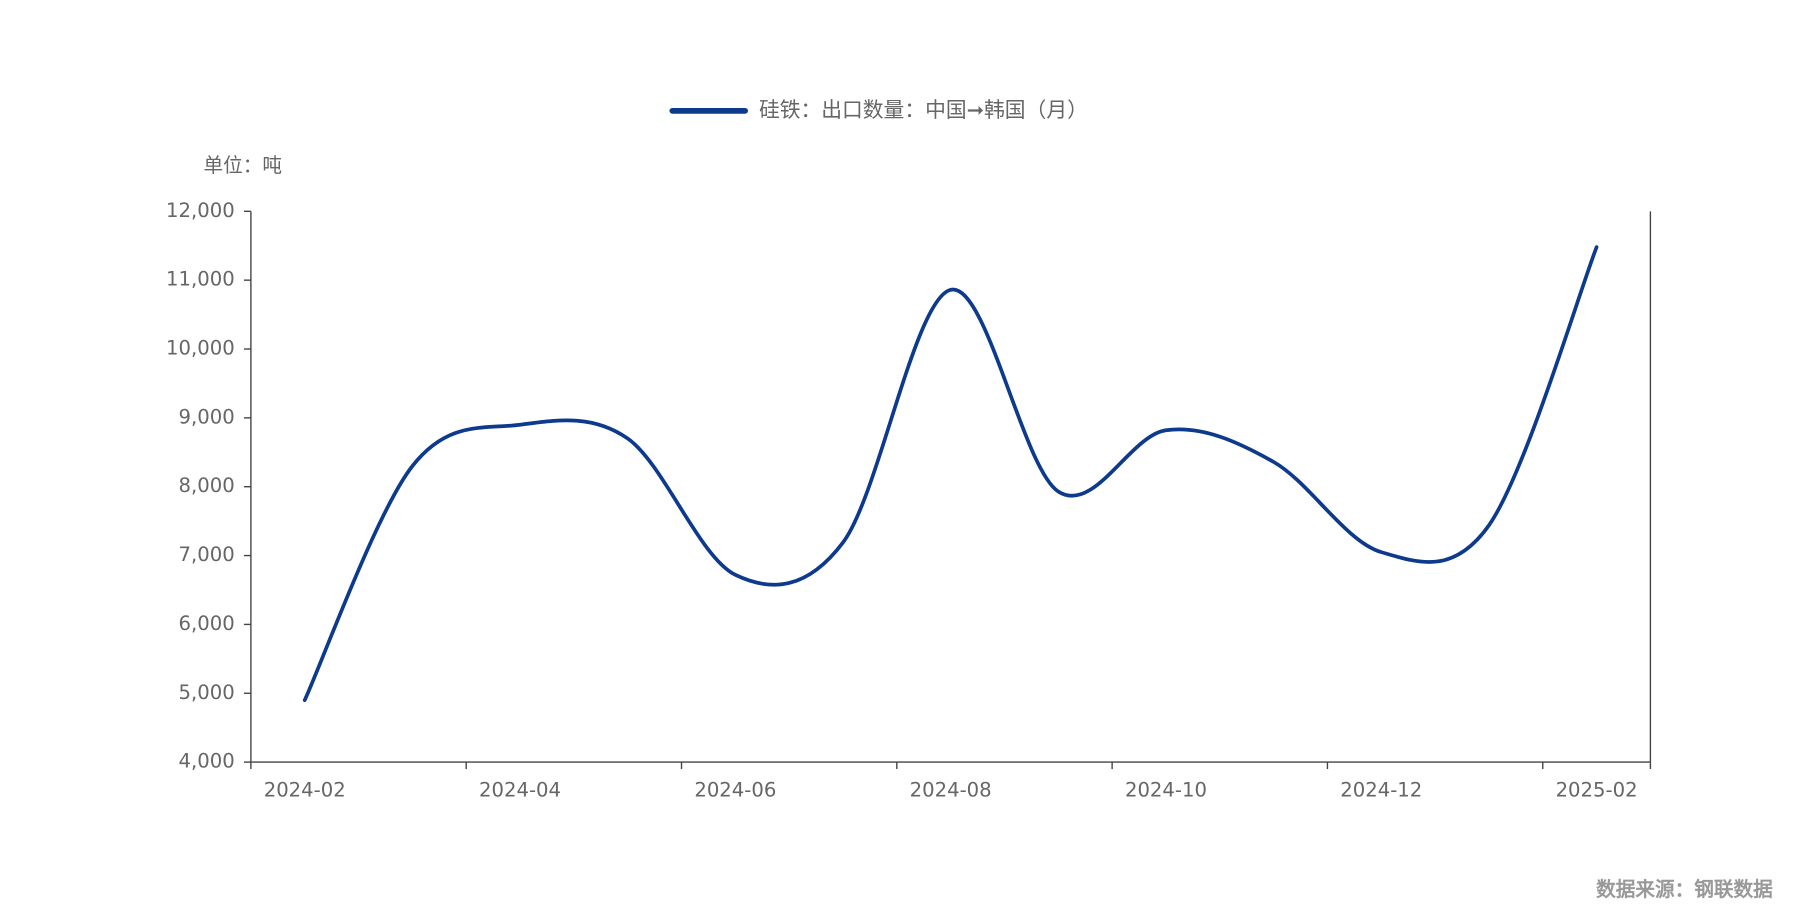 The image size is (1802, 918). What do you see at coordinates (735, 789) in the screenshot?
I see `x-tick-label: 2024-06` at bounding box center [735, 789].